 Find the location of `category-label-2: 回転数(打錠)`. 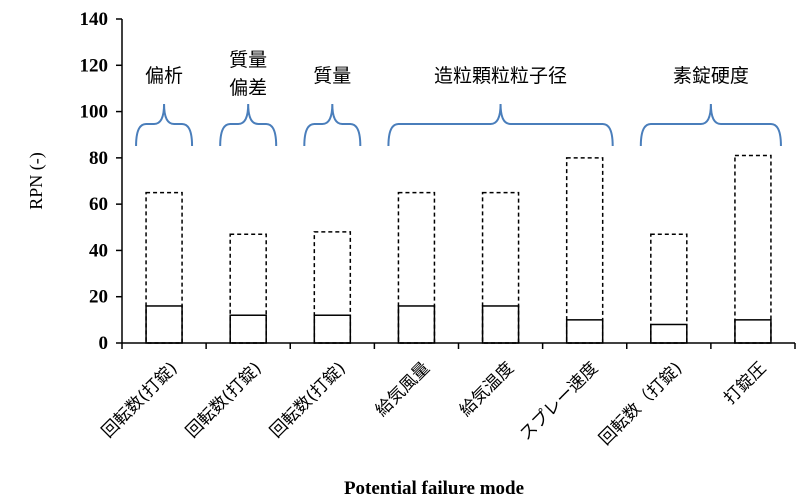

category-label-2: 回転数(打錠) is located at coordinates (308, 400).